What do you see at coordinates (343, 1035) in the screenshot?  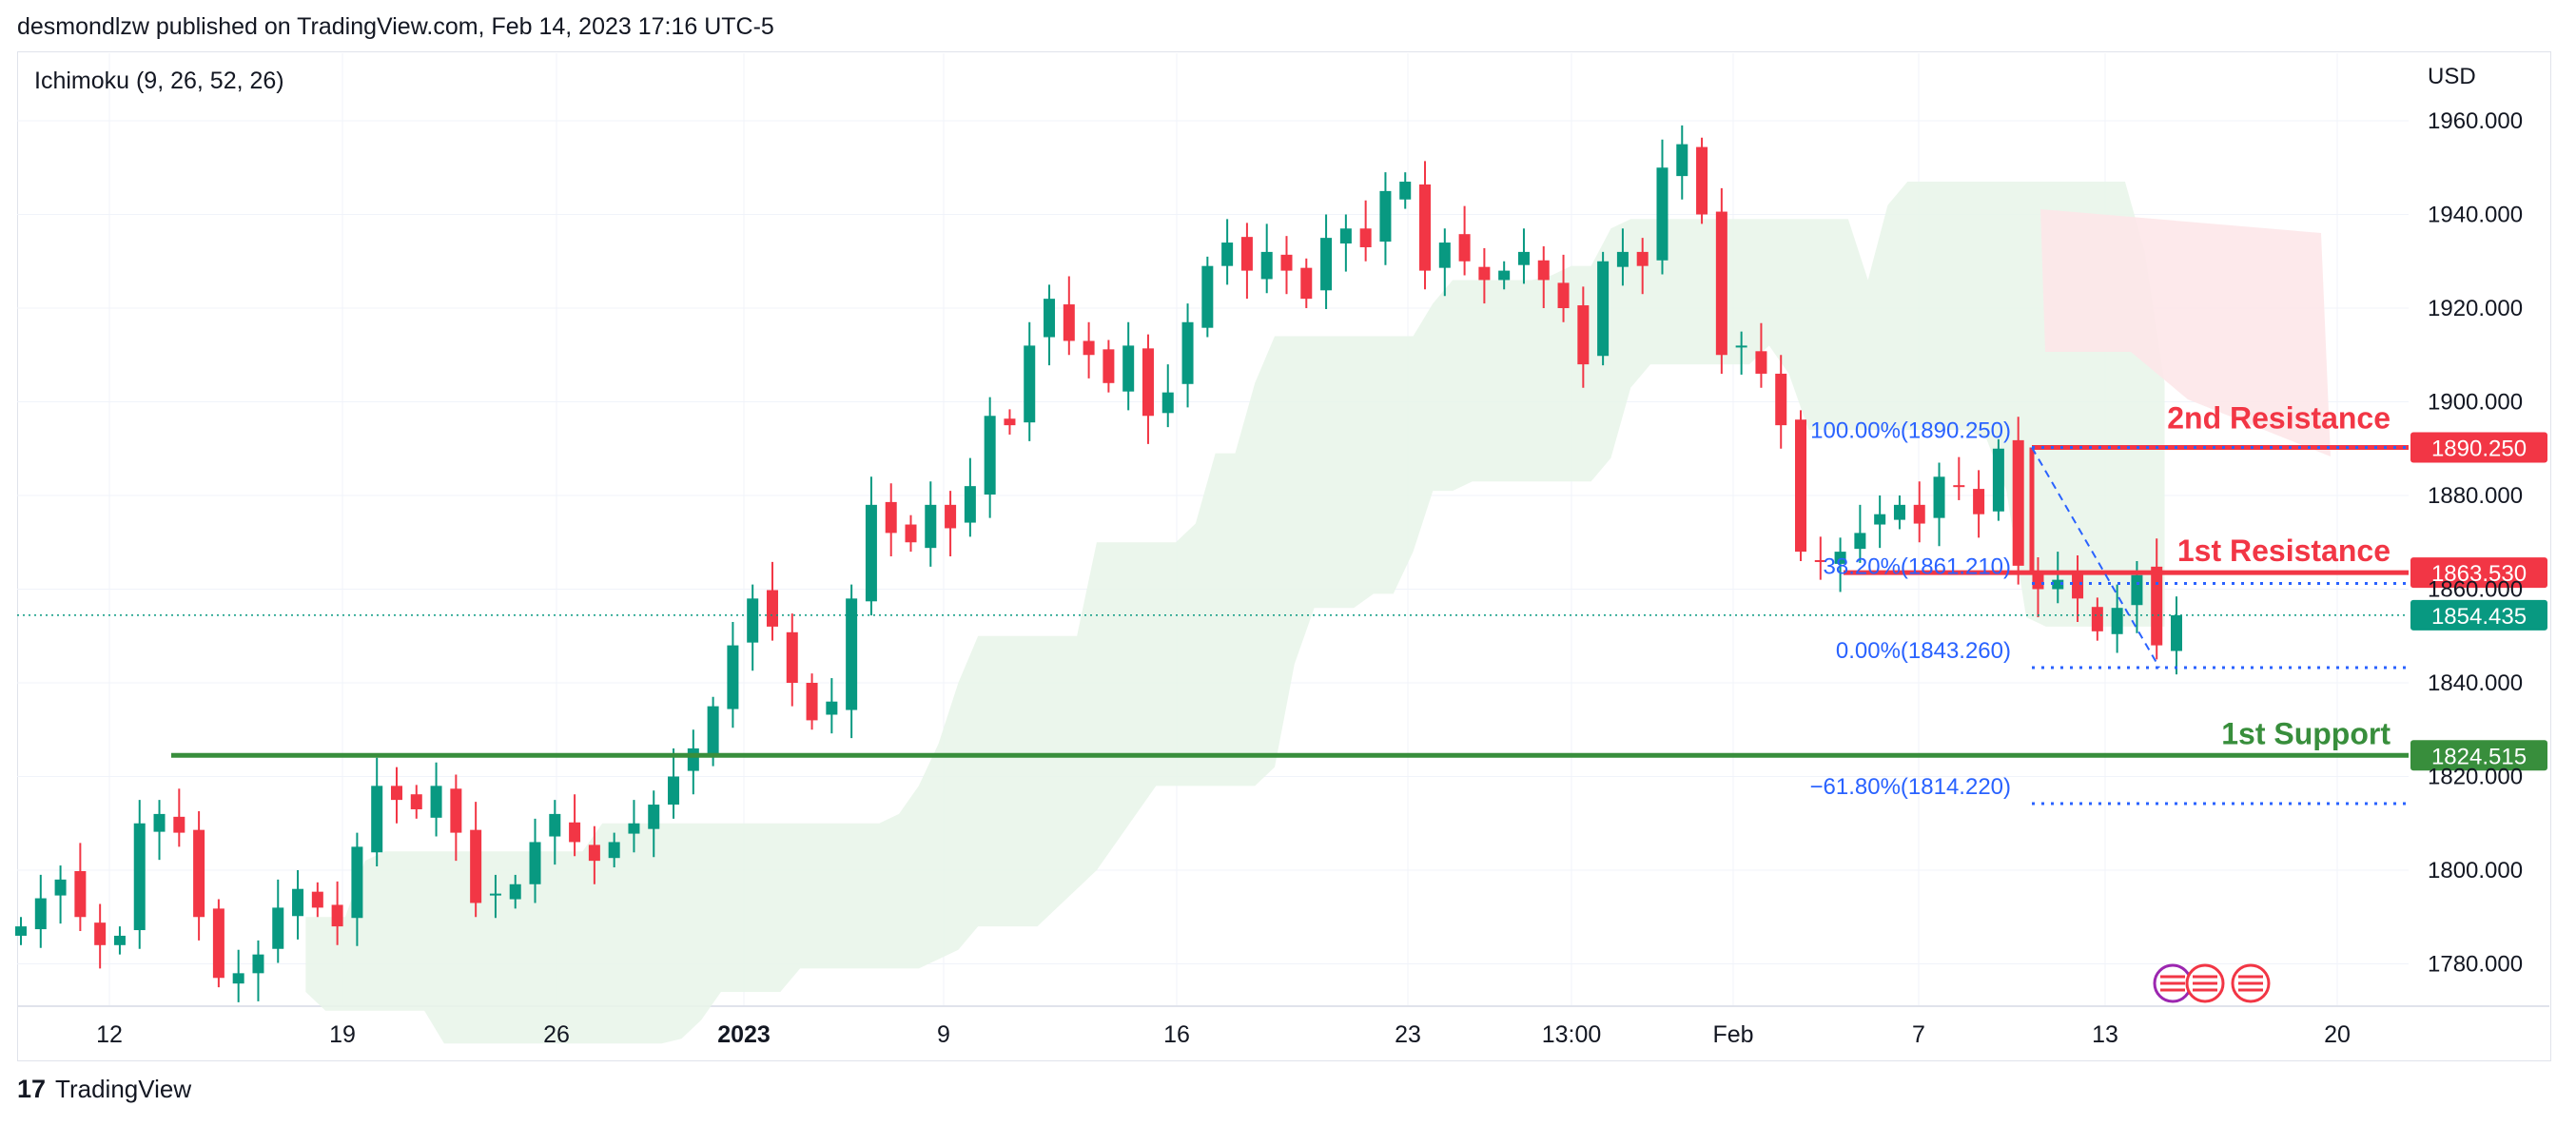 I see `x-tick-label: 19` at bounding box center [343, 1035].